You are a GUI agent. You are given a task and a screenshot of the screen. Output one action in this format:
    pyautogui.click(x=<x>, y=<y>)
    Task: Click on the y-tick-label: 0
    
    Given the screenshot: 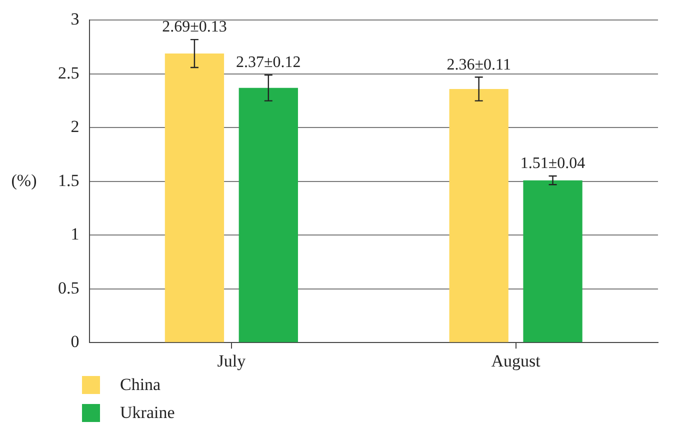 What is the action you would take?
    pyautogui.click(x=75, y=342)
    